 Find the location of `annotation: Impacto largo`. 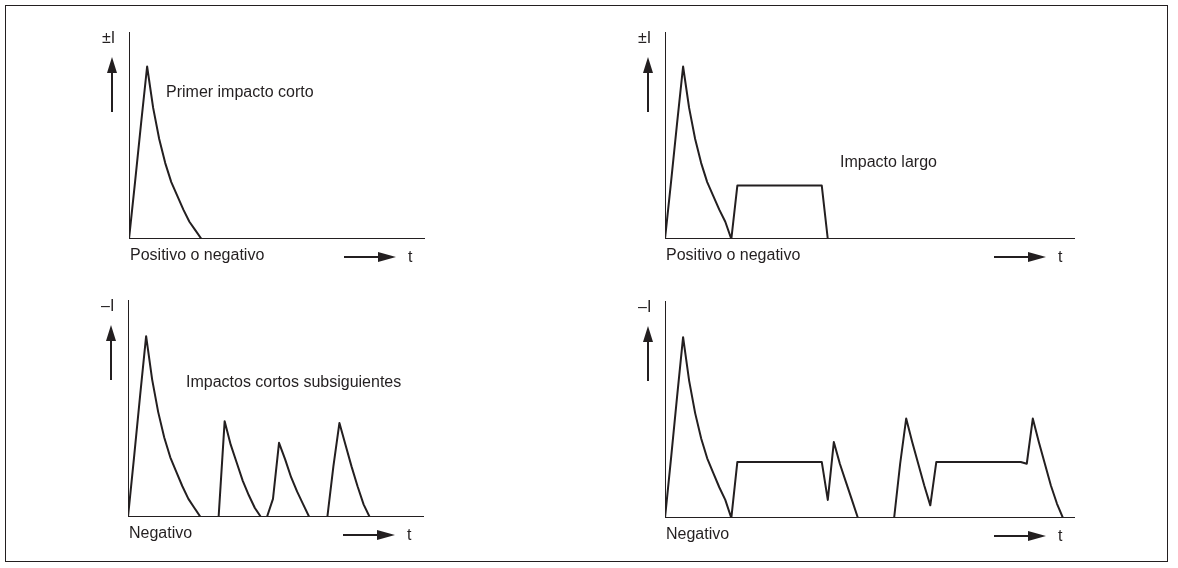

annotation: Impacto largo is located at coordinates (888, 162).